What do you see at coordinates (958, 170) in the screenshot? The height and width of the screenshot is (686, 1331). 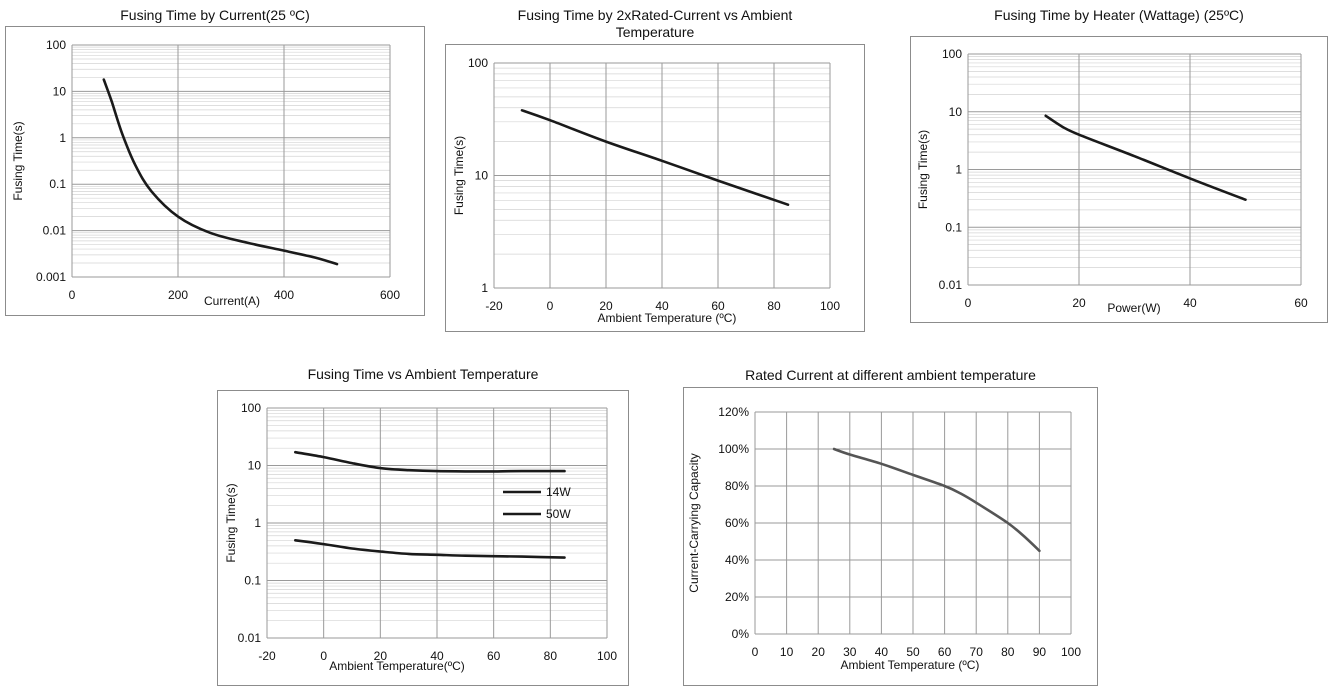 I see `chart-3-y-tick-label: 1` at bounding box center [958, 170].